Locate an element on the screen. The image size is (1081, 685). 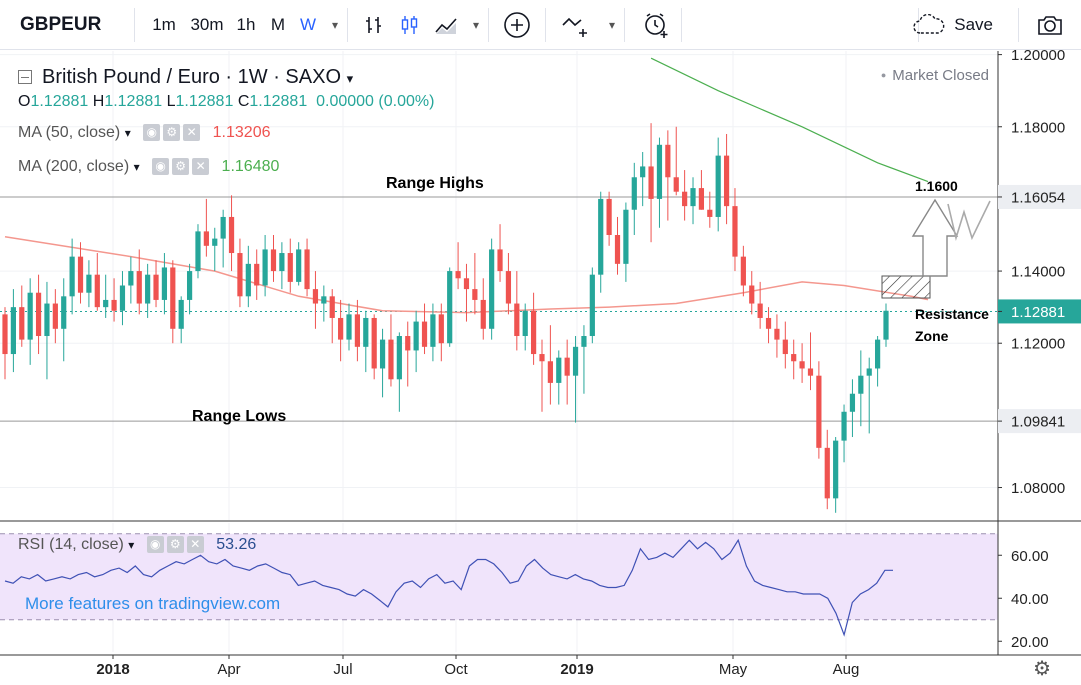
interval-1h: 1h is located at coordinates (246, 24).